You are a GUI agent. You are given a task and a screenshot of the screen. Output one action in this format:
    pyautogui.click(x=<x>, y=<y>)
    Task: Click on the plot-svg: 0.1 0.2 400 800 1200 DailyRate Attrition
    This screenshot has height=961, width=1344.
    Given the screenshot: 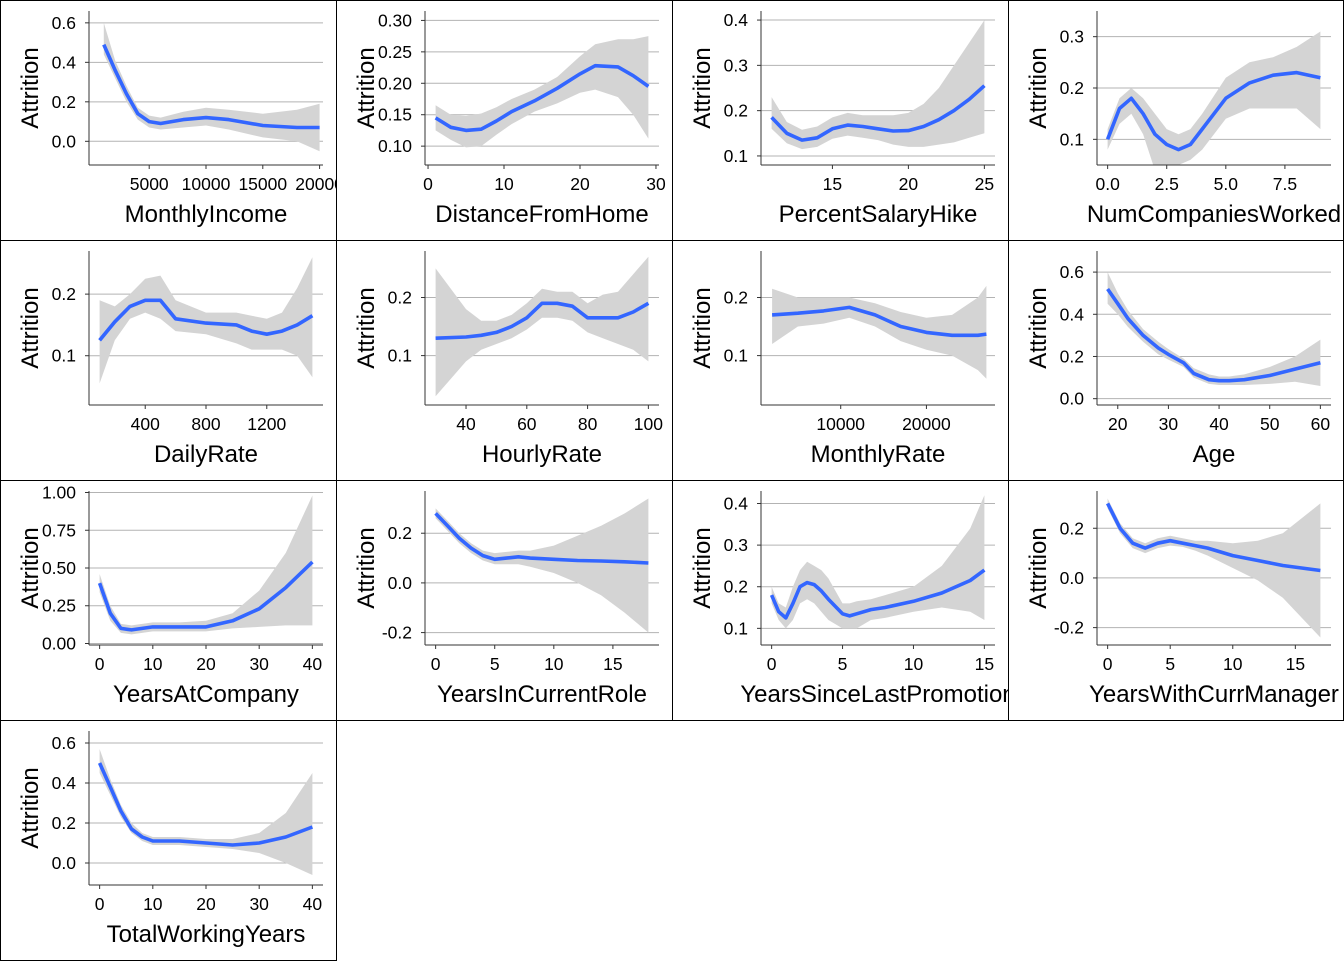 What is the action you would take?
    pyautogui.click(x=170, y=359)
    